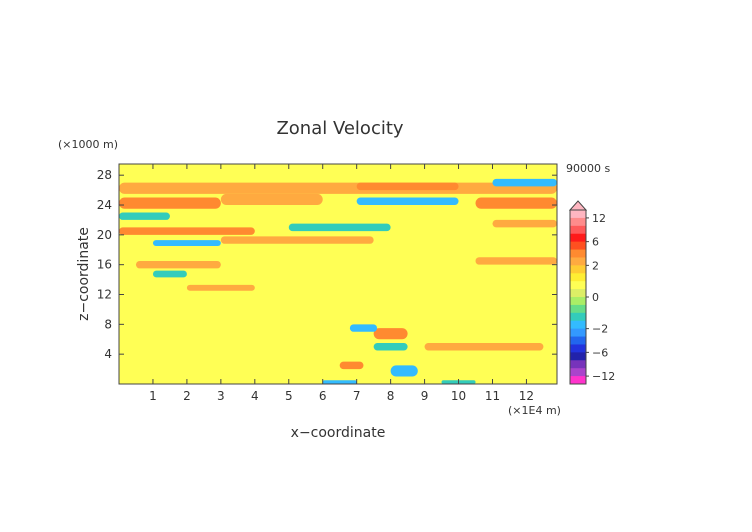  Describe the element at coordinates (339, 128) in the screenshot. I see `chart-title: Zonal Velocity` at that location.